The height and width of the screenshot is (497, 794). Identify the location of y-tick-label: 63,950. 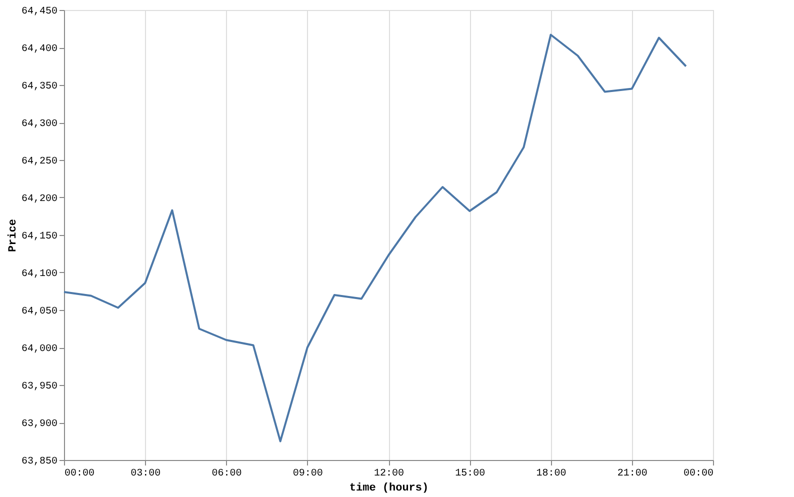
(39, 387).